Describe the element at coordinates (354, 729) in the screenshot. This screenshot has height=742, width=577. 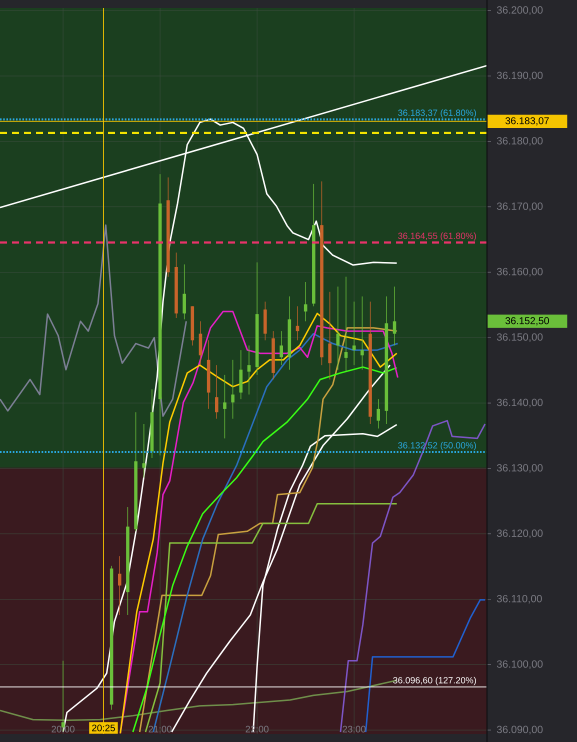
I see `x-tick-label: 23:00` at that location.